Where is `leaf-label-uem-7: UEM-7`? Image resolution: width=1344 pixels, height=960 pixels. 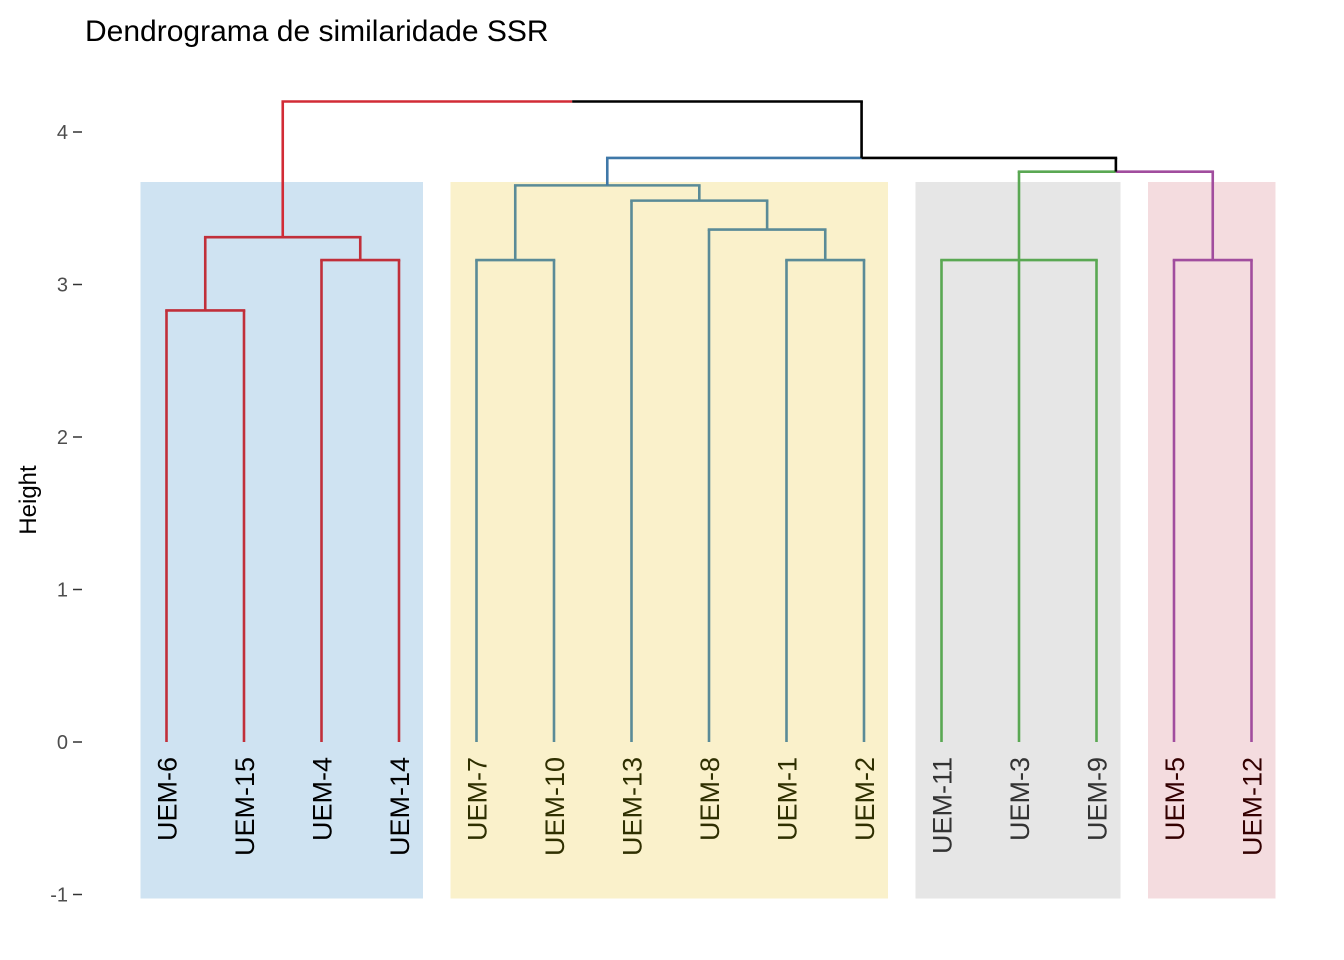
leaf-label-uem-7: UEM-7 is located at coordinates (478, 799).